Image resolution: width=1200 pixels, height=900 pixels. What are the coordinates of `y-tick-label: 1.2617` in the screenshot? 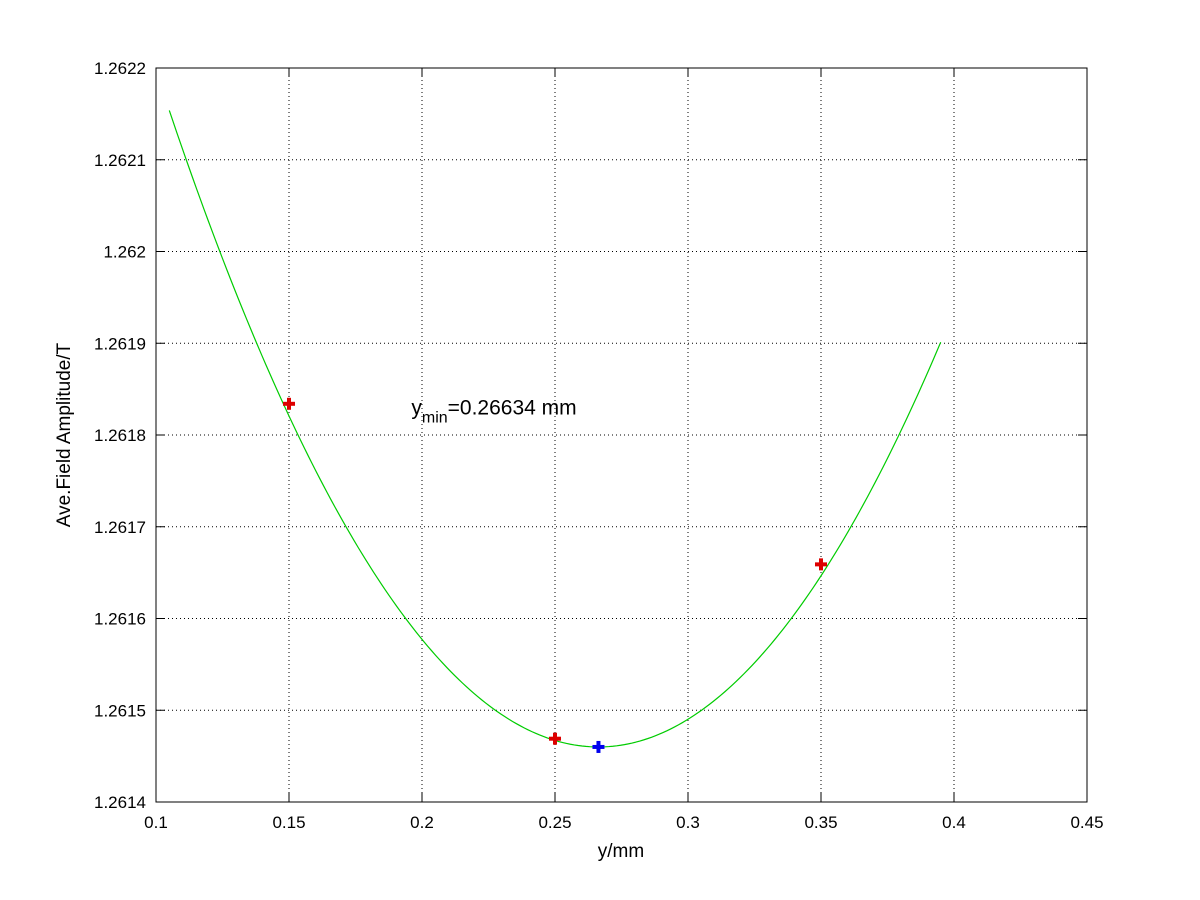 It's located at (120, 527).